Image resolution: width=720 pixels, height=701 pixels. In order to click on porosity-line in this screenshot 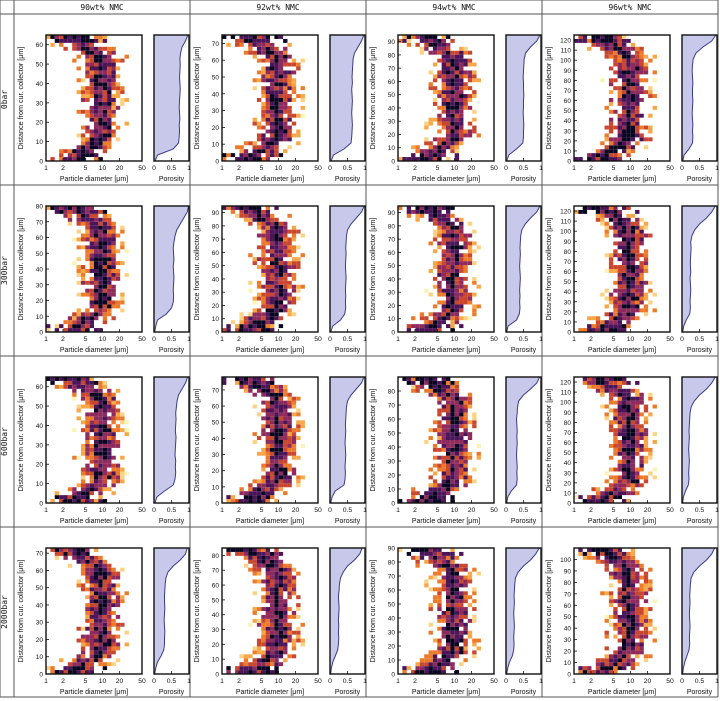, I will do `click(699, 98)`.